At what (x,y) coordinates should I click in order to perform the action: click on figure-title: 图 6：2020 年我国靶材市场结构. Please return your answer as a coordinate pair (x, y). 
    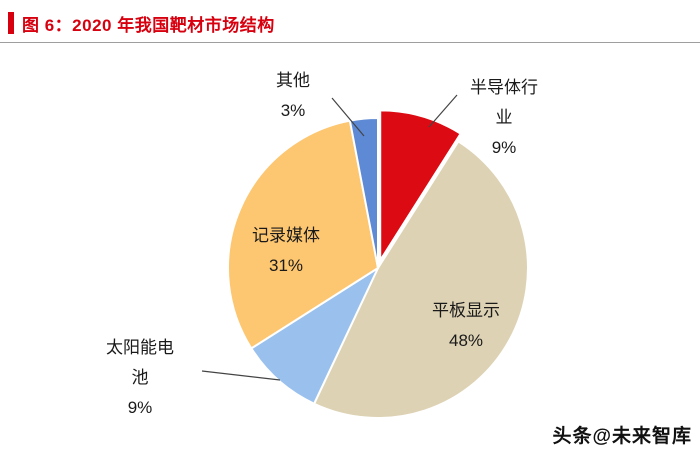
    Looking at the image, I should click on (148, 25).